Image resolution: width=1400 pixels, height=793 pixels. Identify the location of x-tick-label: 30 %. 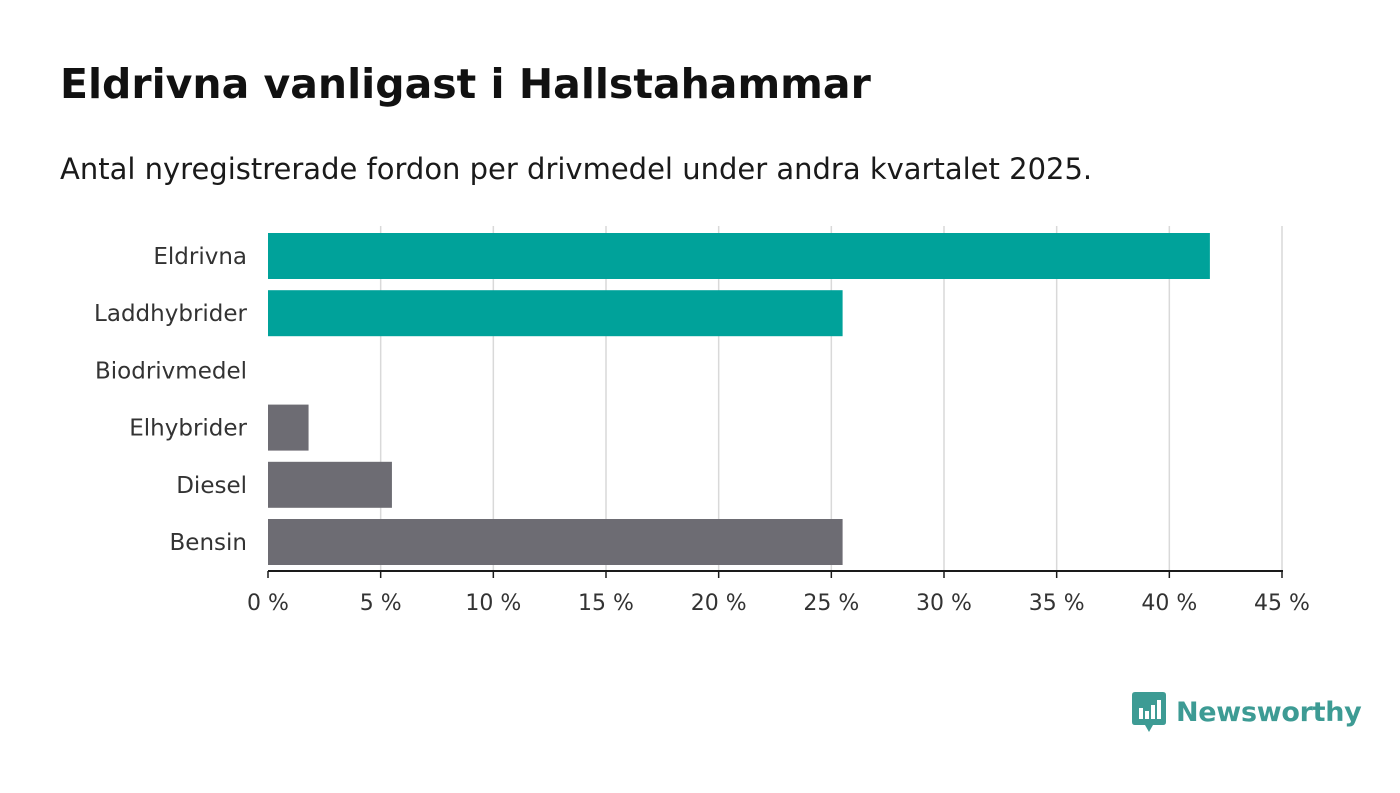
(944, 603).